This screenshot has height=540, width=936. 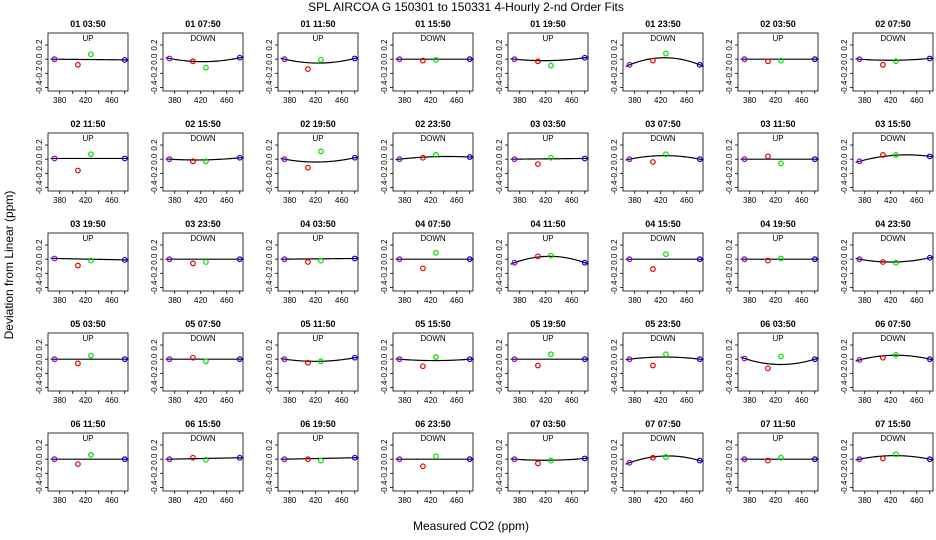 I want to click on panel-title: 07 15:50, so click(x=893, y=424).